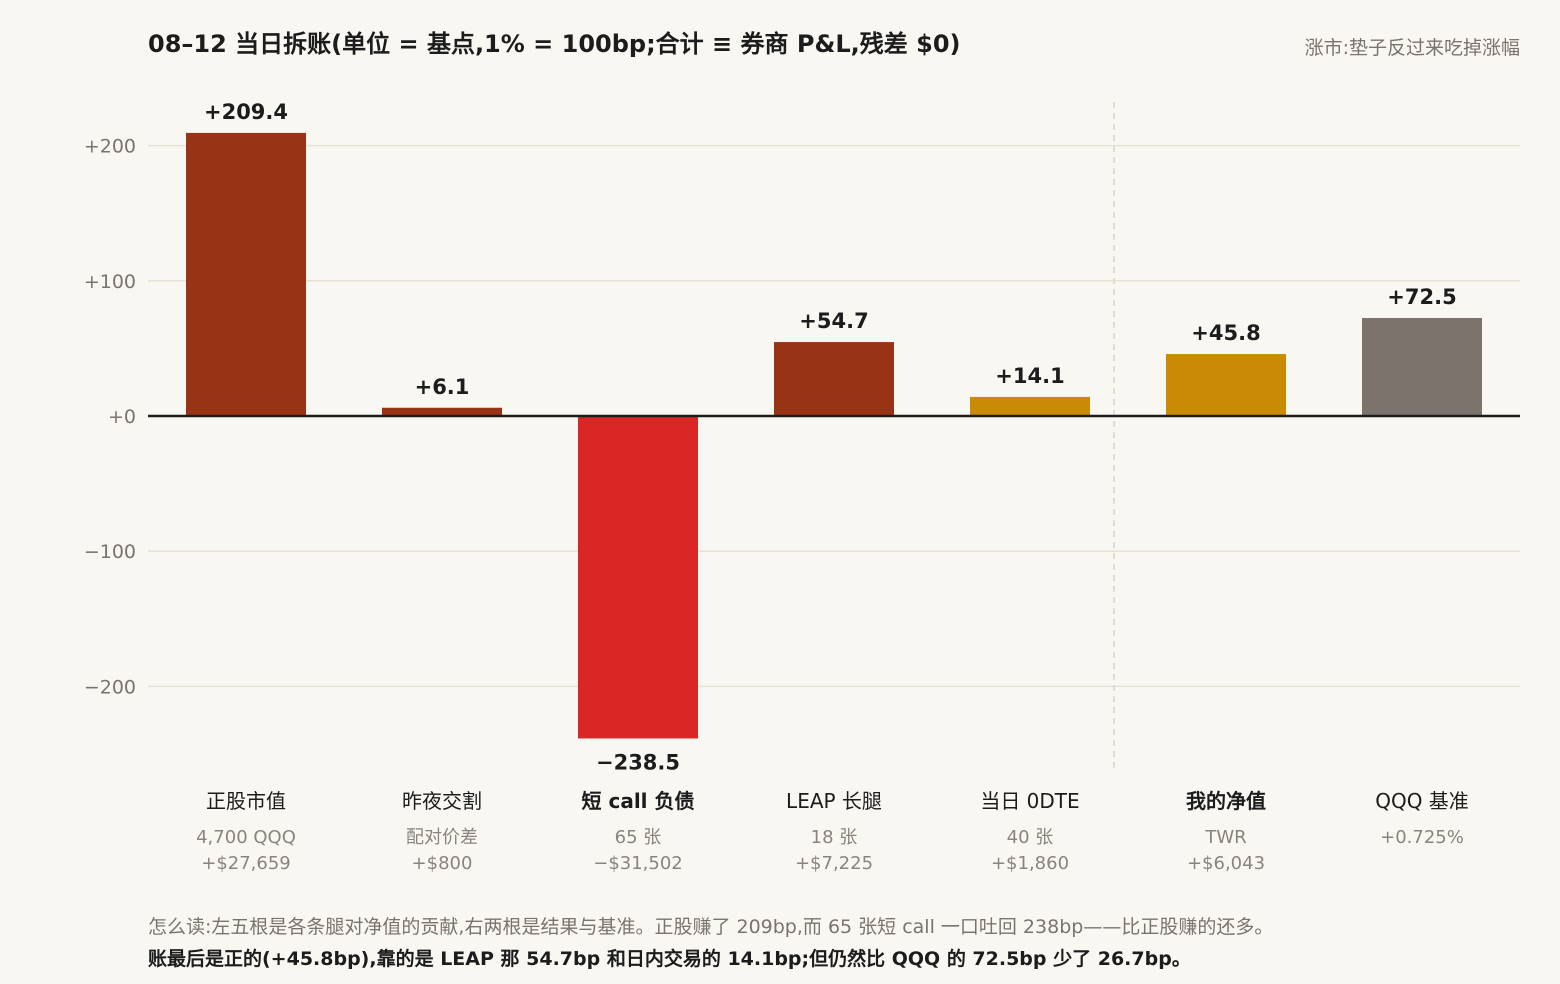  What do you see at coordinates (638, 762) in the screenshot?
I see `bar-value-label: −238.5` at bounding box center [638, 762].